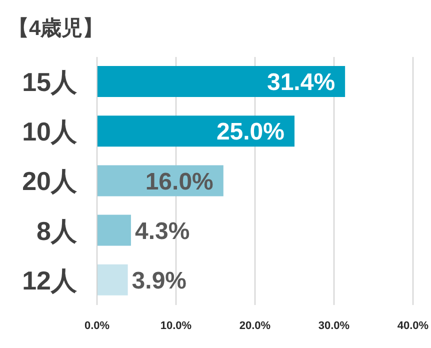 The width and height of the screenshot is (431, 348). Describe the element at coordinates (159, 281) in the screenshot. I see `data-label: 3.9%` at that location.